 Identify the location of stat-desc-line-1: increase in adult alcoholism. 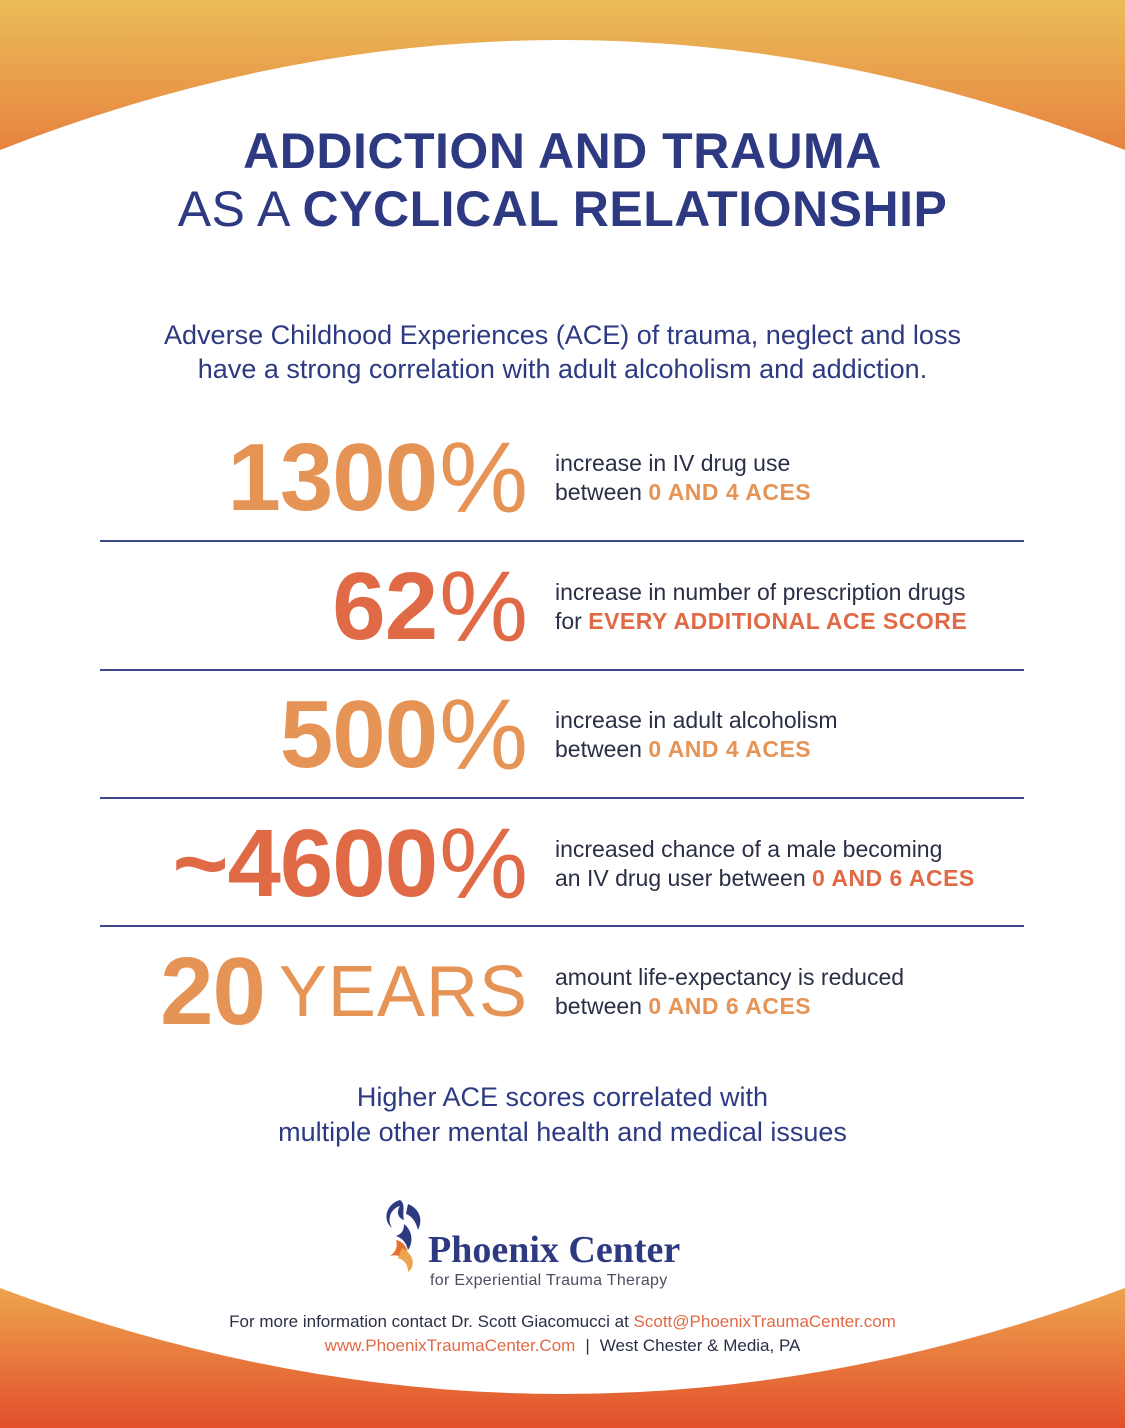
(696, 720).